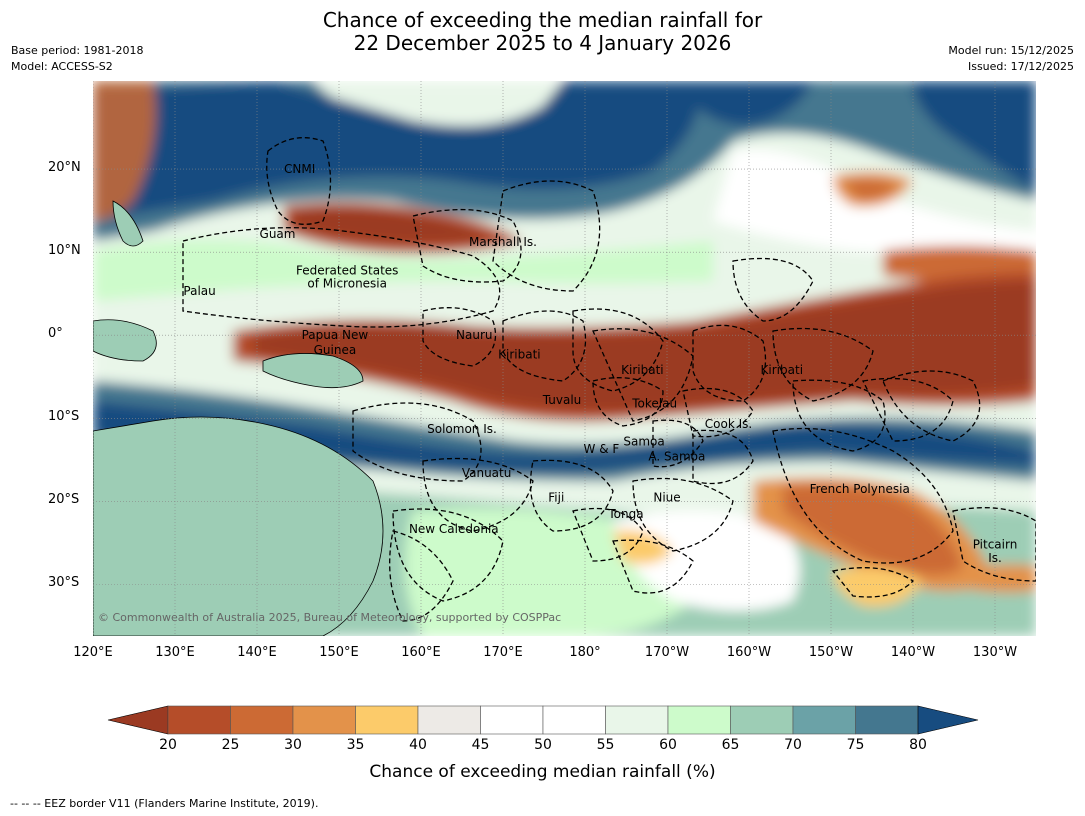 This screenshot has height=816, width=1085. I want to click on longitude-label: 150°E, so click(339, 652).